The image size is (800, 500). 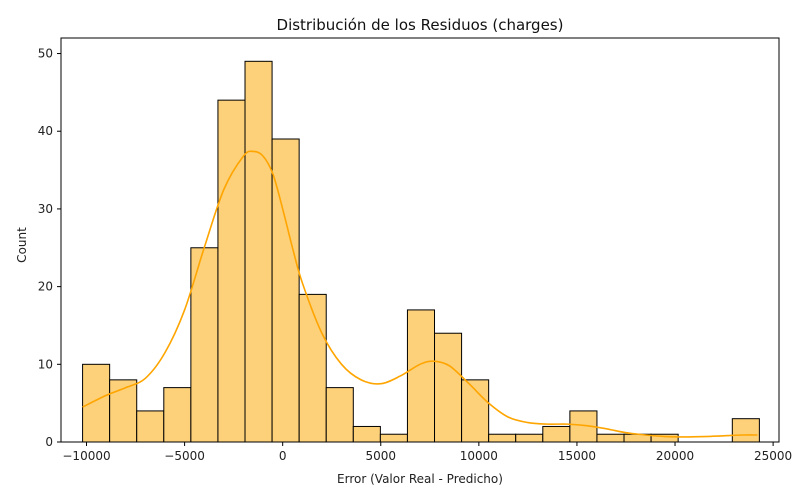 I want to click on x-tick-label: 25000, so click(x=773, y=456).